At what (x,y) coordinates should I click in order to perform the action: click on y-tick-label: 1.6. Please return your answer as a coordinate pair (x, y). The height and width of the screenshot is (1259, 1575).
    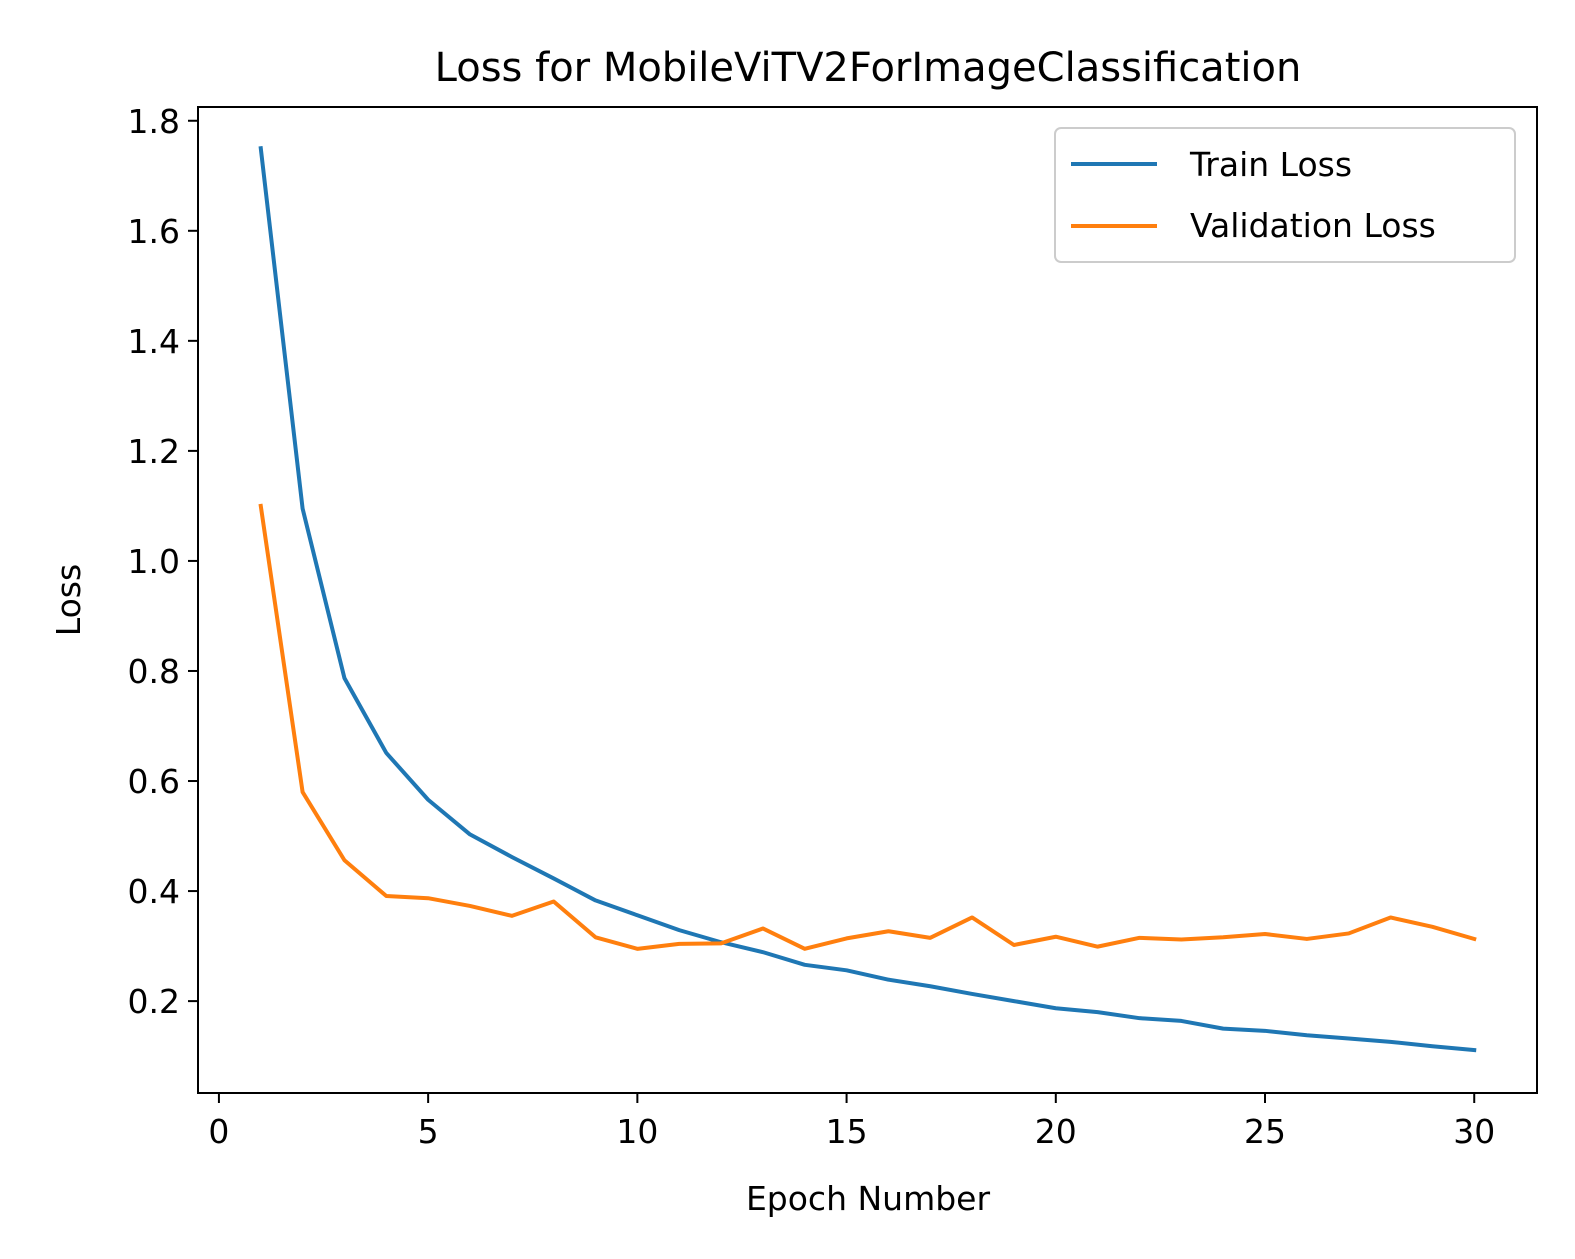
    Looking at the image, I should click on (154, 231).